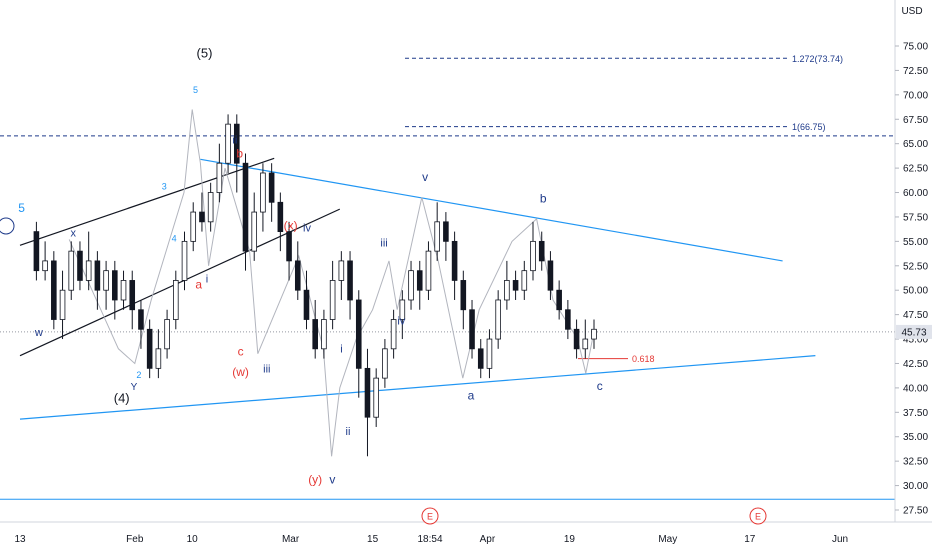  Describe the element at coordinates (193, 539) in the screenshot. I see `x-tick-label: 10` at that location.